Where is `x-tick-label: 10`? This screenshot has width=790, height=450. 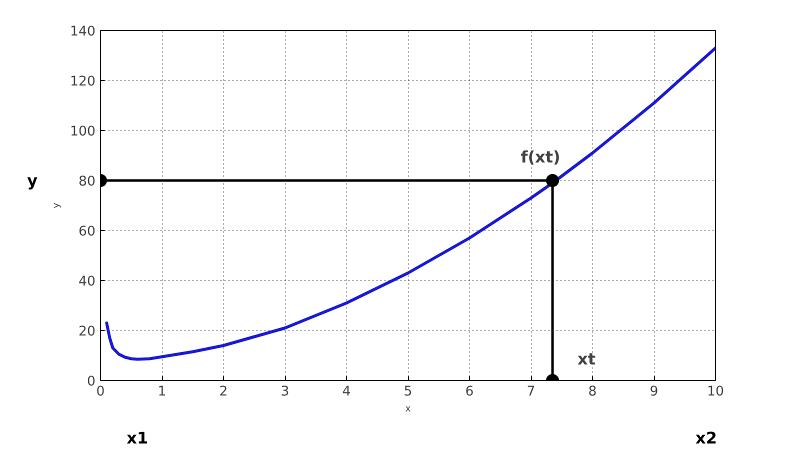 x-tick-label: 10 is located at coordinates (715, 392).